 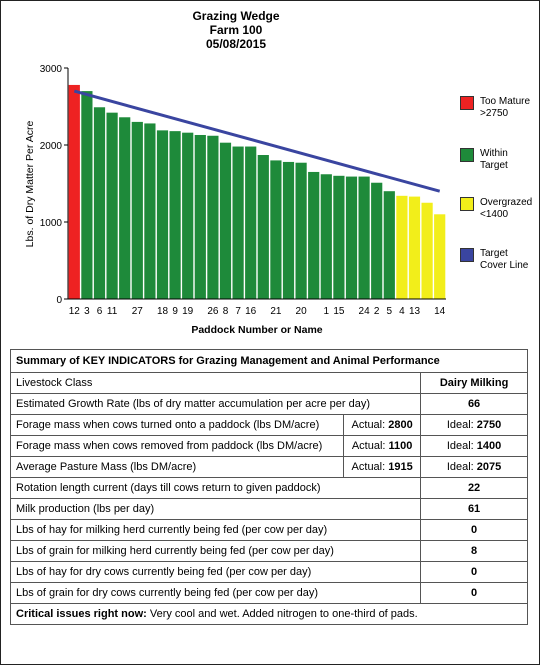 What do you see at coordinates (440, 311) in the screenshot?
I see `x-tick-label: 14` at bounding box center [440, 311].